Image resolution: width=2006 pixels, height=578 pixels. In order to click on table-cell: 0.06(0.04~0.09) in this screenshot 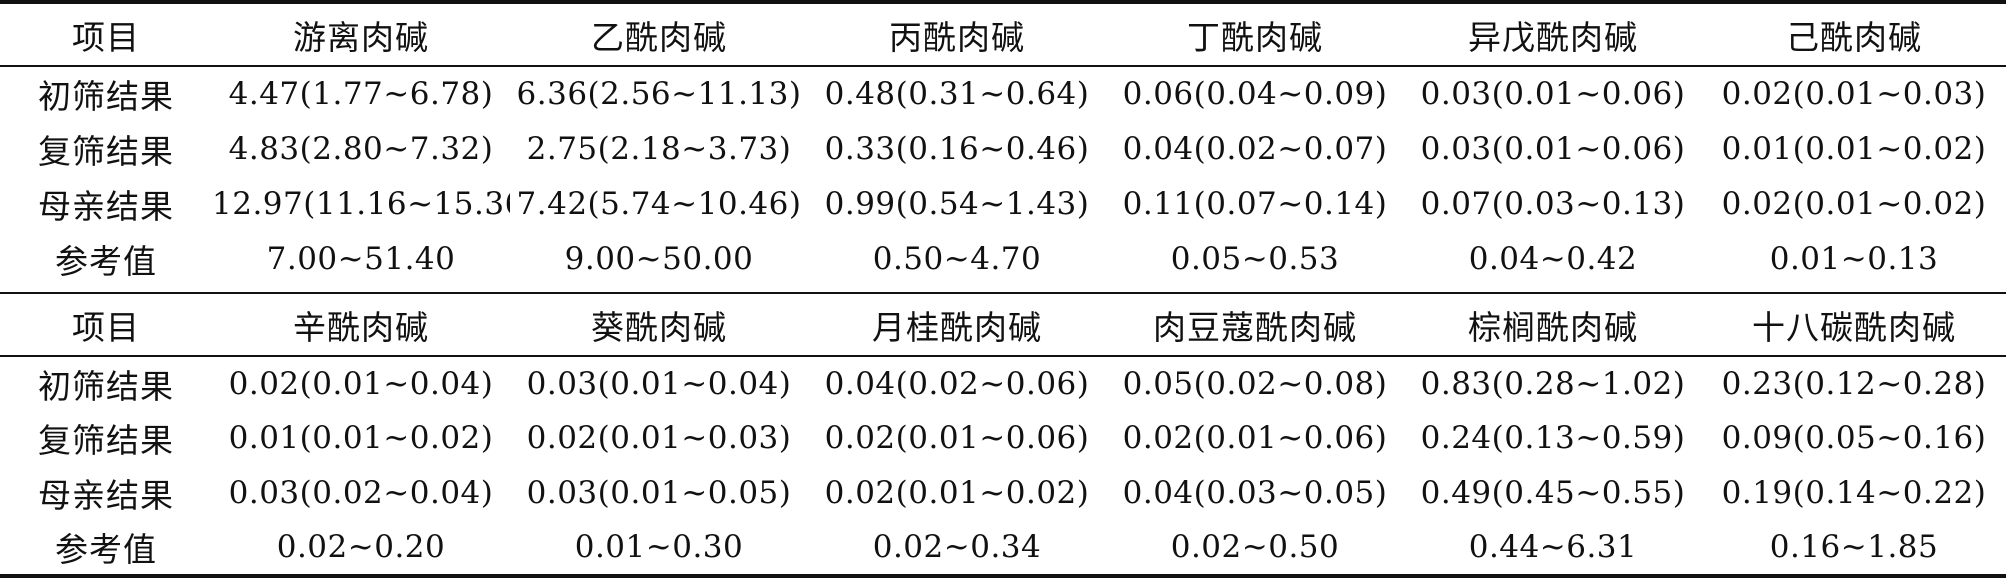, I will do `click(1255, 94)`.